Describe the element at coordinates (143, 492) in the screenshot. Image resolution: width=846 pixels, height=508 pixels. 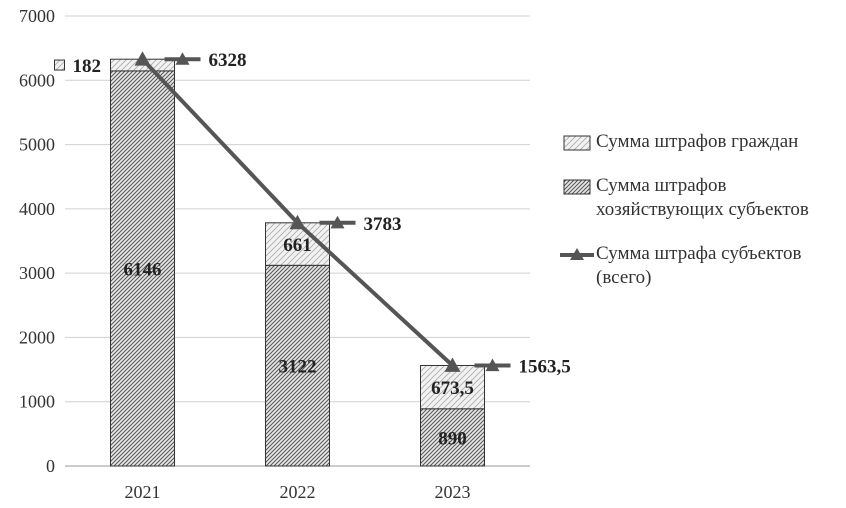
I see `x-tick-label-2021: 2021` at that location.